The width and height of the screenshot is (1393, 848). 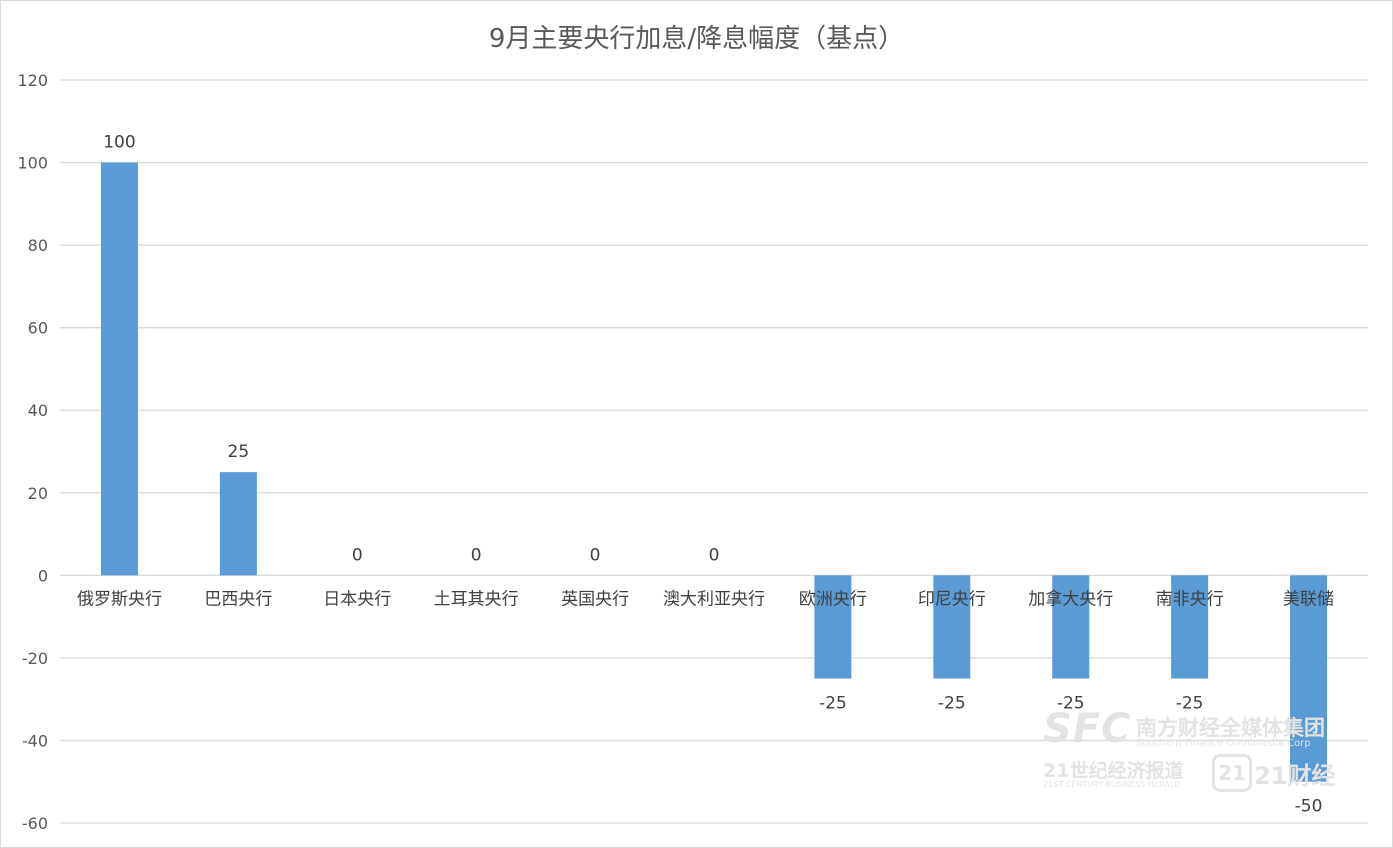 What do you see at coordinates (1232, 773) in the screenshot?
I see `watermark-badge: 21` at bounding box center [1232, 773].